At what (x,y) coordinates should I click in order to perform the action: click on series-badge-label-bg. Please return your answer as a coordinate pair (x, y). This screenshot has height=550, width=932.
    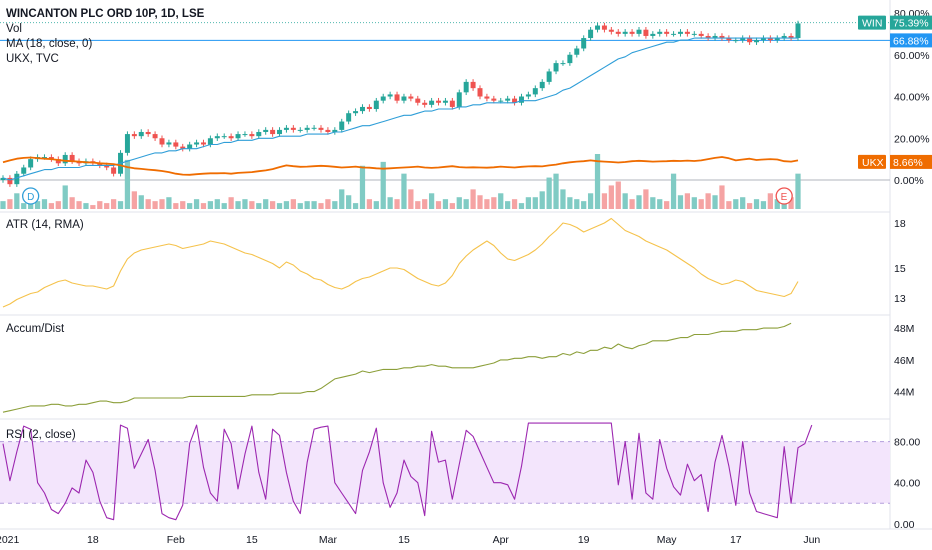
    Looking at the image, I should click on (872, 161).